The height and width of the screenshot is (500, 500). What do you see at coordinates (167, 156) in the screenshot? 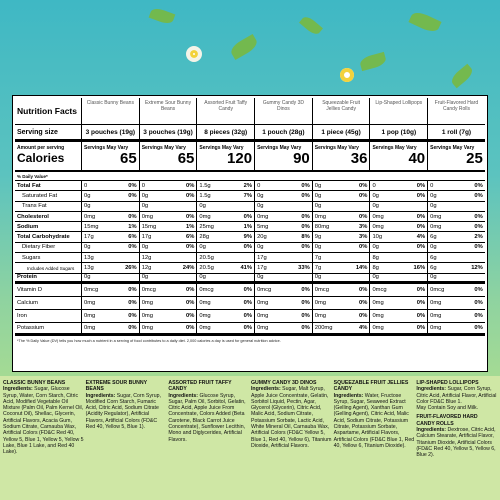
I see `calories-cell: Servings May Vary 65` at bounding box center [167, 156].